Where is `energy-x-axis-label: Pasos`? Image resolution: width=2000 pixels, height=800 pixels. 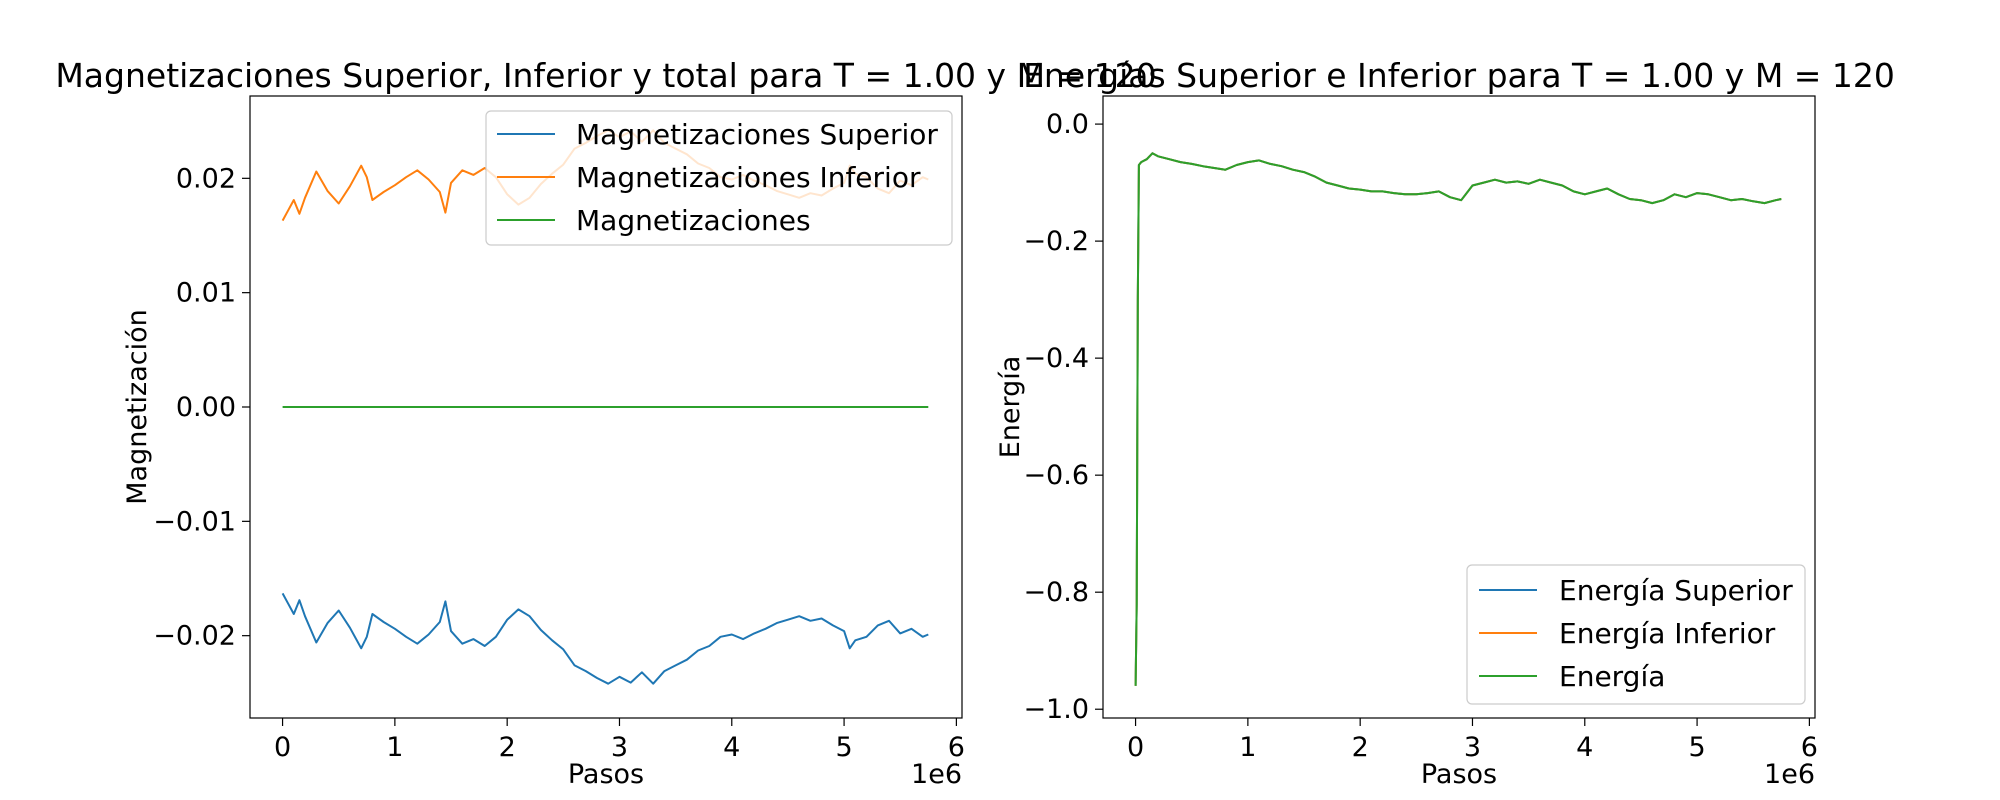
energy-x-axis-label: Pasos is located at coordinates (1459, 774).